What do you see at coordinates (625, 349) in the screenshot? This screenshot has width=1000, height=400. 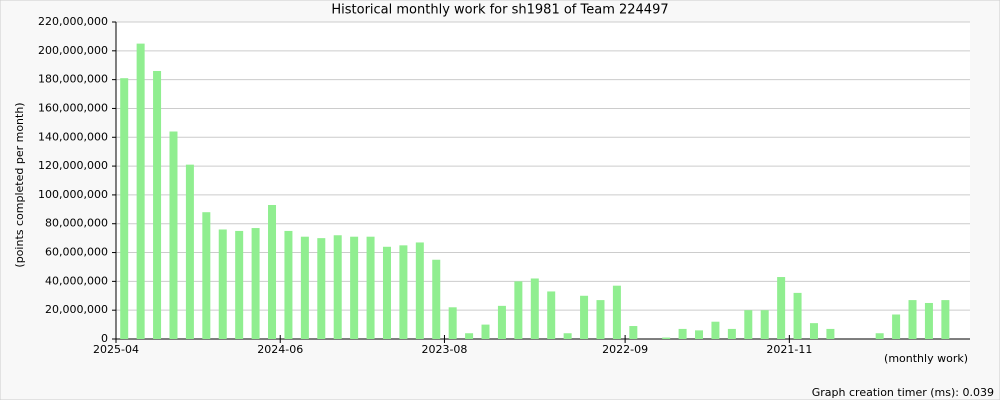 I see `x-tick-label: 2022-09` at bounding box center [625, 349].